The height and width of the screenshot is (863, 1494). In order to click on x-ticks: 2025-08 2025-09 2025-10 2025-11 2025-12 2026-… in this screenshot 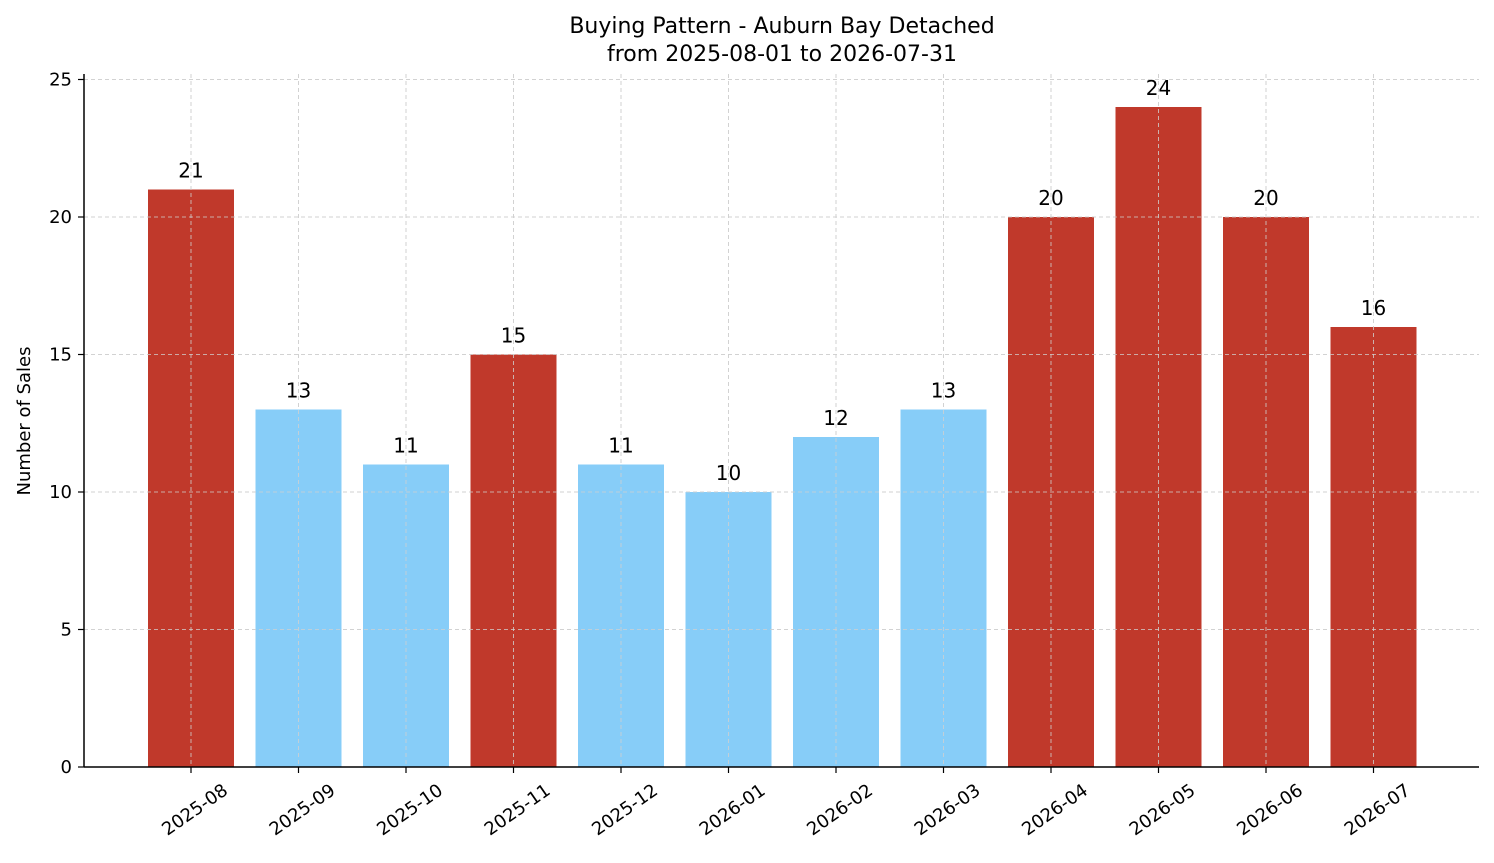, I will do `click(786, 803)`.